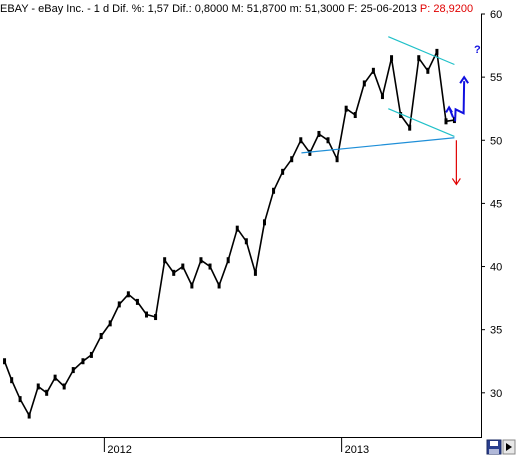 Image resolution: width=516 pixels, height=460 pixels. Describe the element at coordinates (464, 79) in the screenshot. I see `up-arrow-head` at that location.